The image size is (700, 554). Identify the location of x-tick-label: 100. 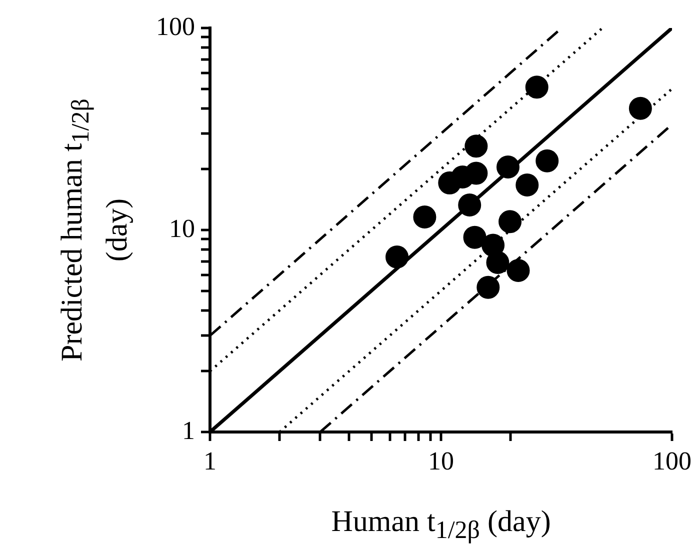
(672, 461).